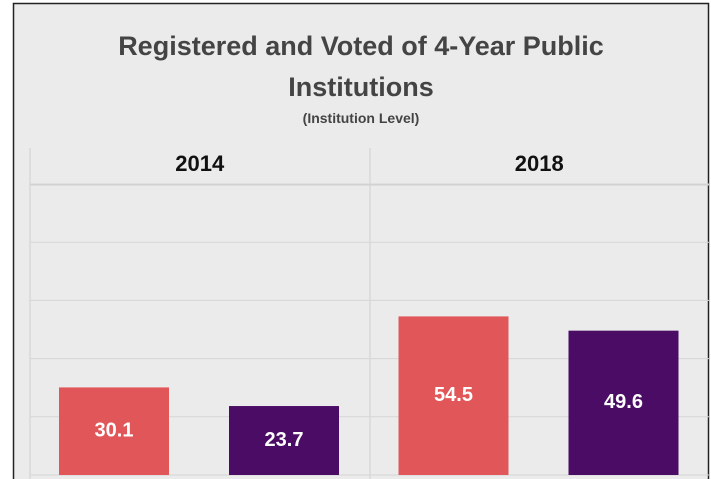  I want to click on chart-subtitle: (Institution Level), so click(361, 118).